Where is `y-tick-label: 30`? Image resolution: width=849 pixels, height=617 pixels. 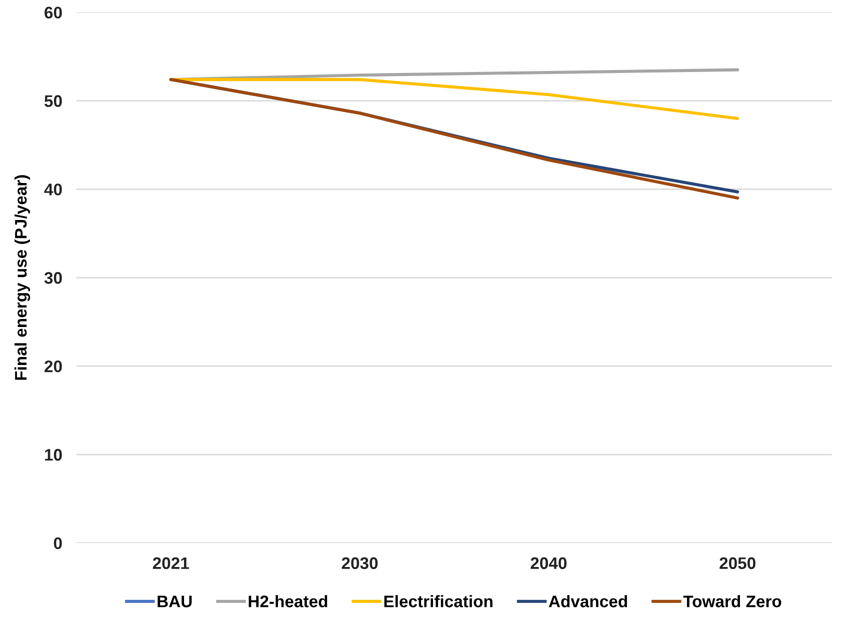
y-tick-label: 30 is located at coordinates (53, 278).